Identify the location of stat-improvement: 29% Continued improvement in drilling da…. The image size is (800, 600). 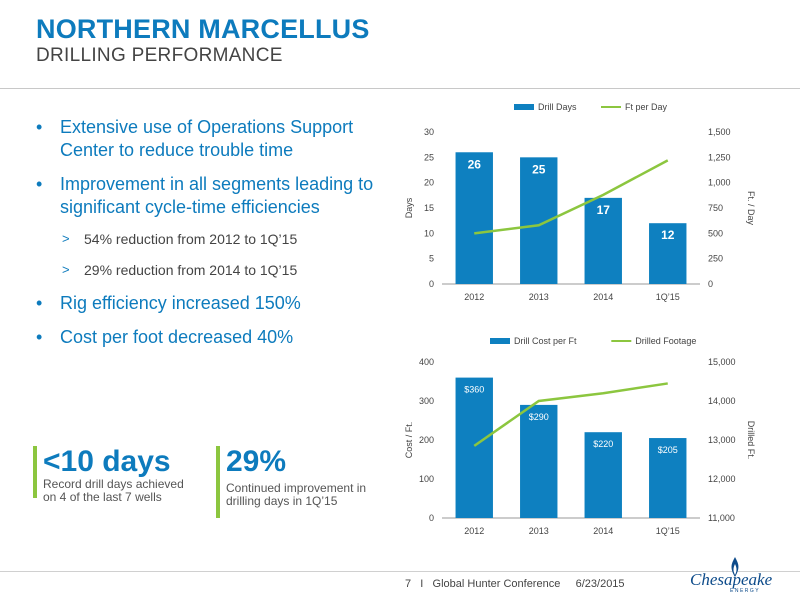
(291, 482).